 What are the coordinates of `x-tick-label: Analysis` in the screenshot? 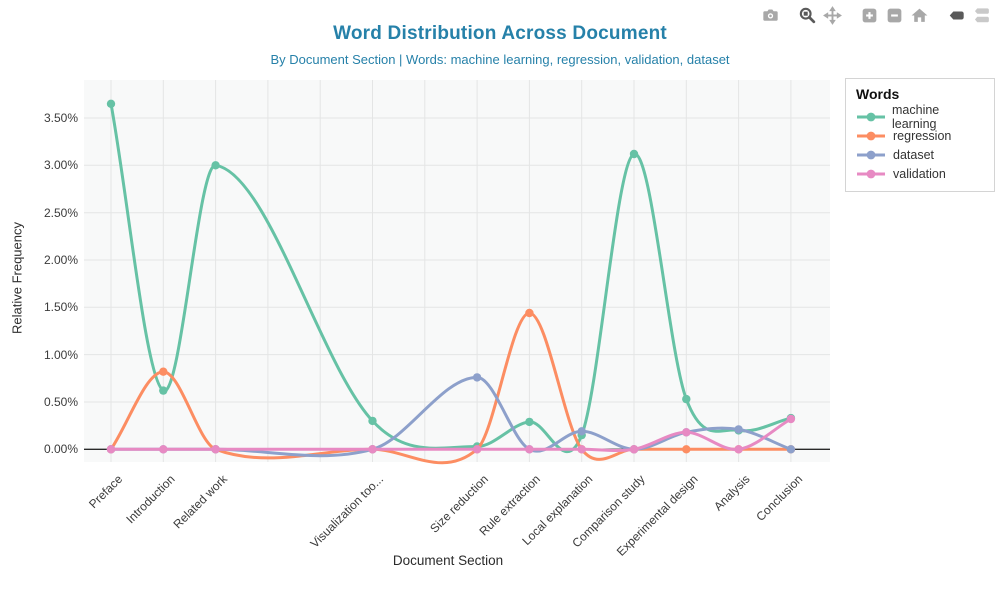 It's located at (732, 493).